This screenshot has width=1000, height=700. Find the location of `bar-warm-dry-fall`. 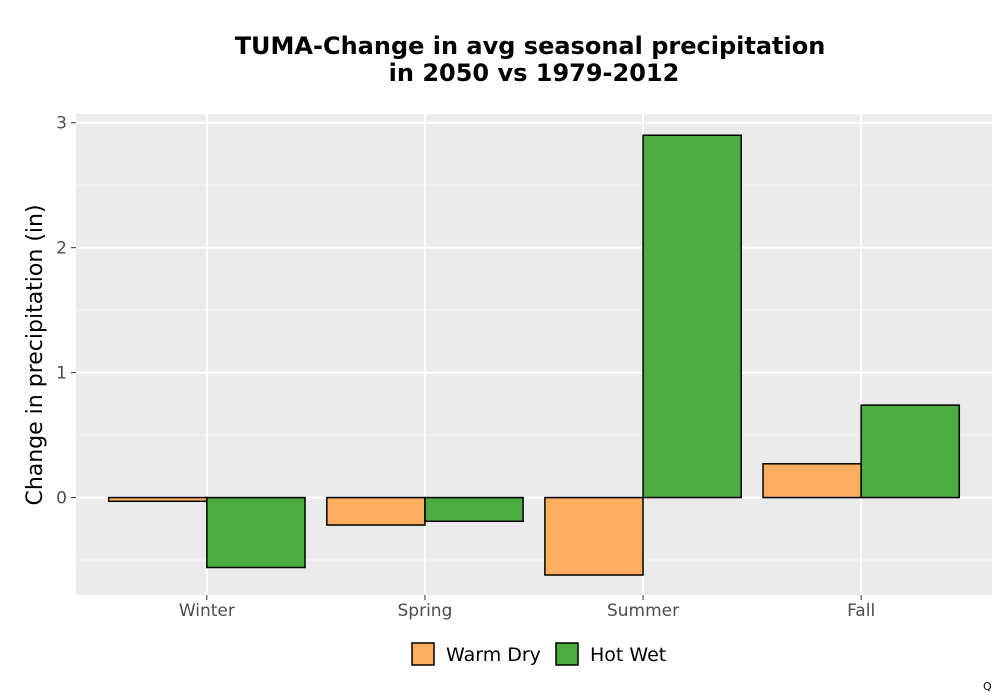

bar-warm-dry-fall is located at coordinates (812, 481).